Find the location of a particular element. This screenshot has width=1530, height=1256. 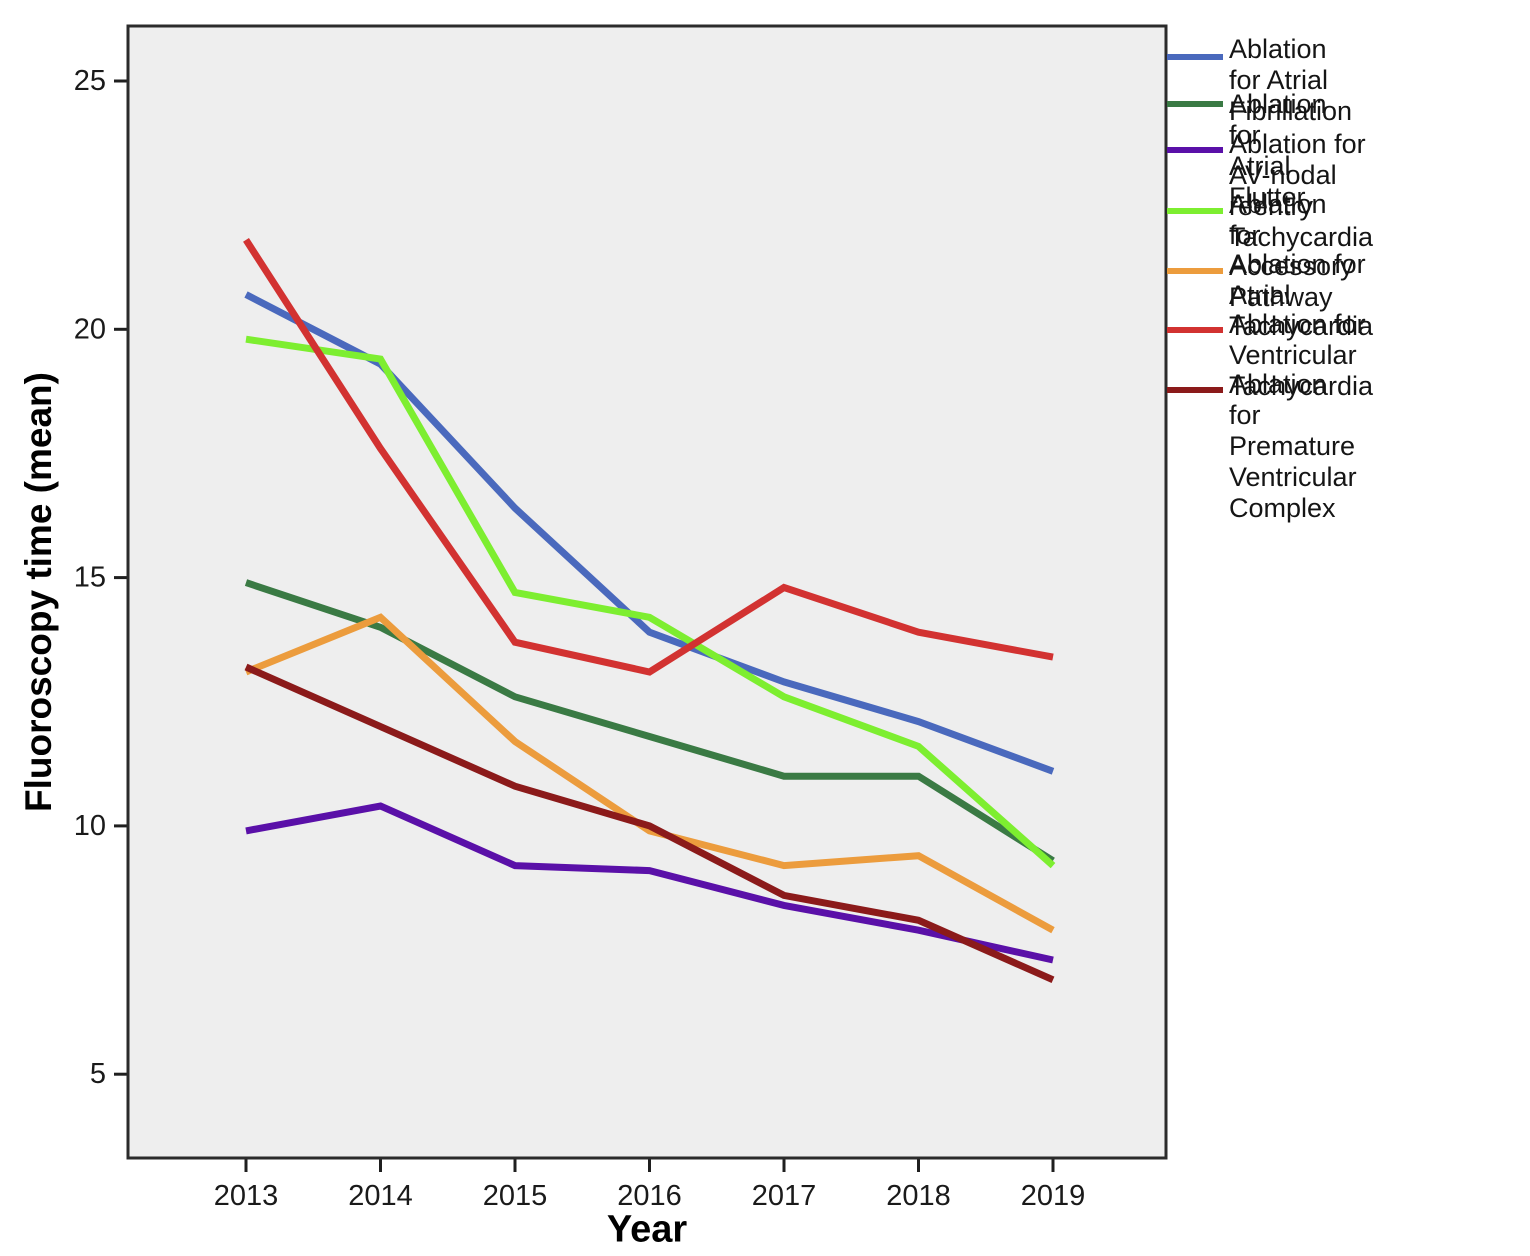

legend-label: Ablation for Atrial Flutter is located at coordinates (1278, 150).